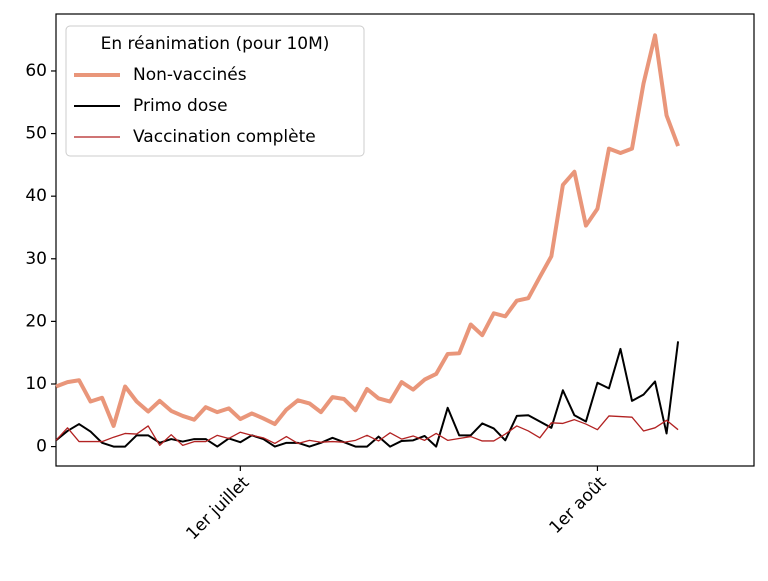 The width and height of the screenshot is (768, 581). Describe the element at coordinates (190, 75) in the screenshot. I see `legend-label: Non-vaccinés` at that location.